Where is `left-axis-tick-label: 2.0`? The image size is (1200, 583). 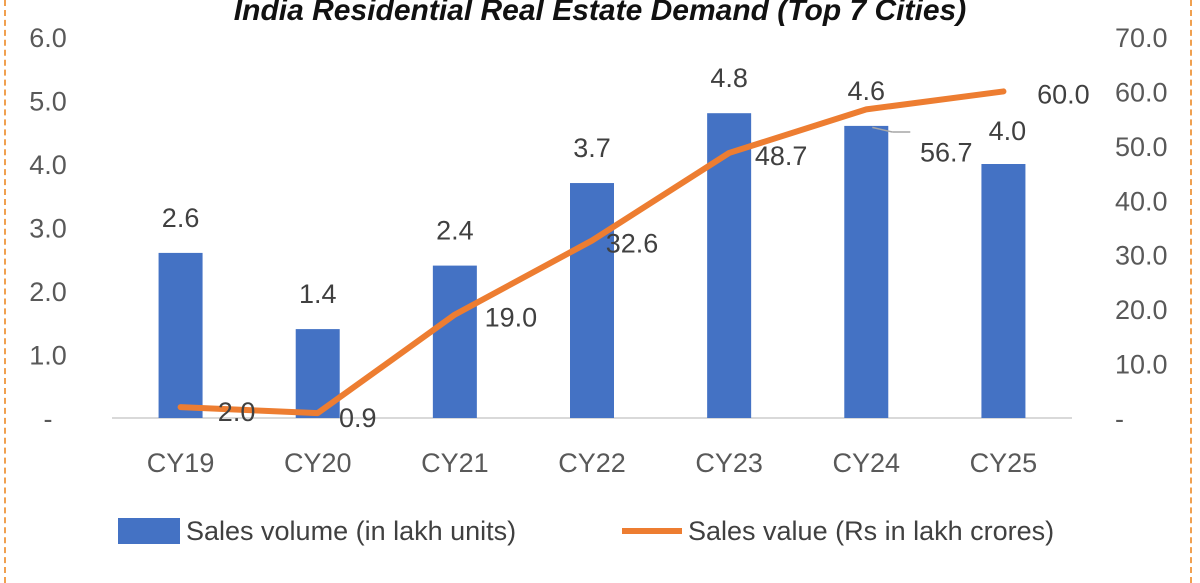 left-axis-tick-label: 2.0 is located at coordinates (48, 292).